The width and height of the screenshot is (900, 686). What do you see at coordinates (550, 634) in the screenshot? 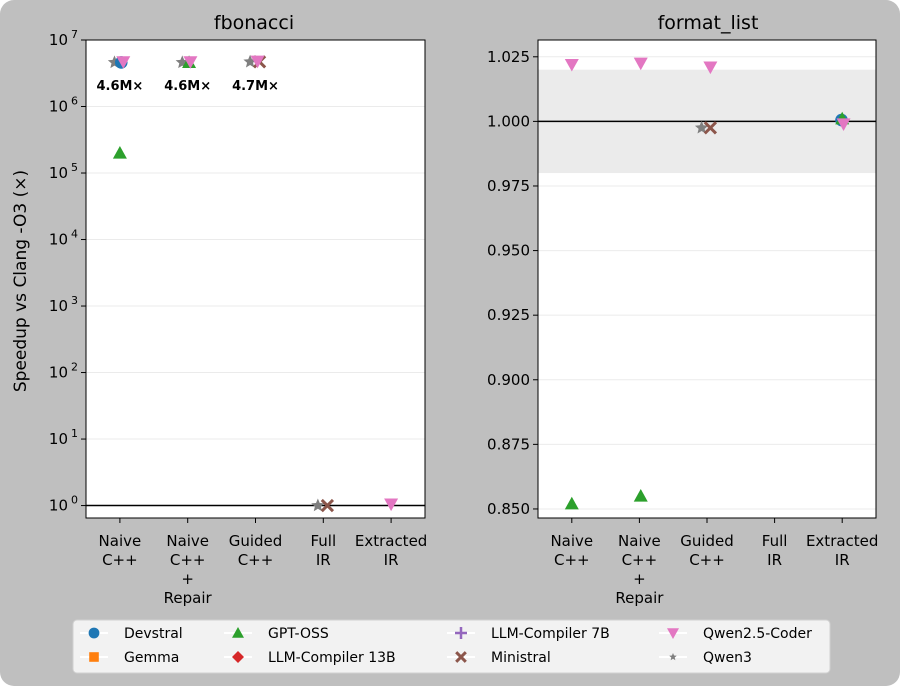
I see `legend-label: LLM-Compiler 7B` at bounding box center [550, 634].